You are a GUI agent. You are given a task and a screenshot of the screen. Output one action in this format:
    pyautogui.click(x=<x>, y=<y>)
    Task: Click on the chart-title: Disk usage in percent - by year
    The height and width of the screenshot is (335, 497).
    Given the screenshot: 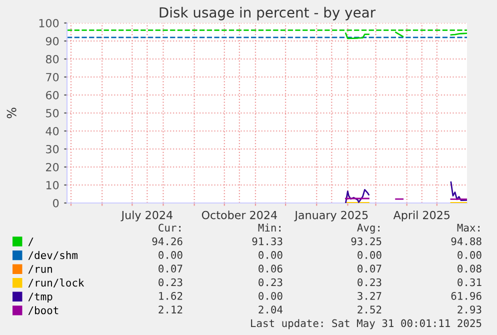 What is the action you would take?
    pyautogui.click(x=268, y=13)
    